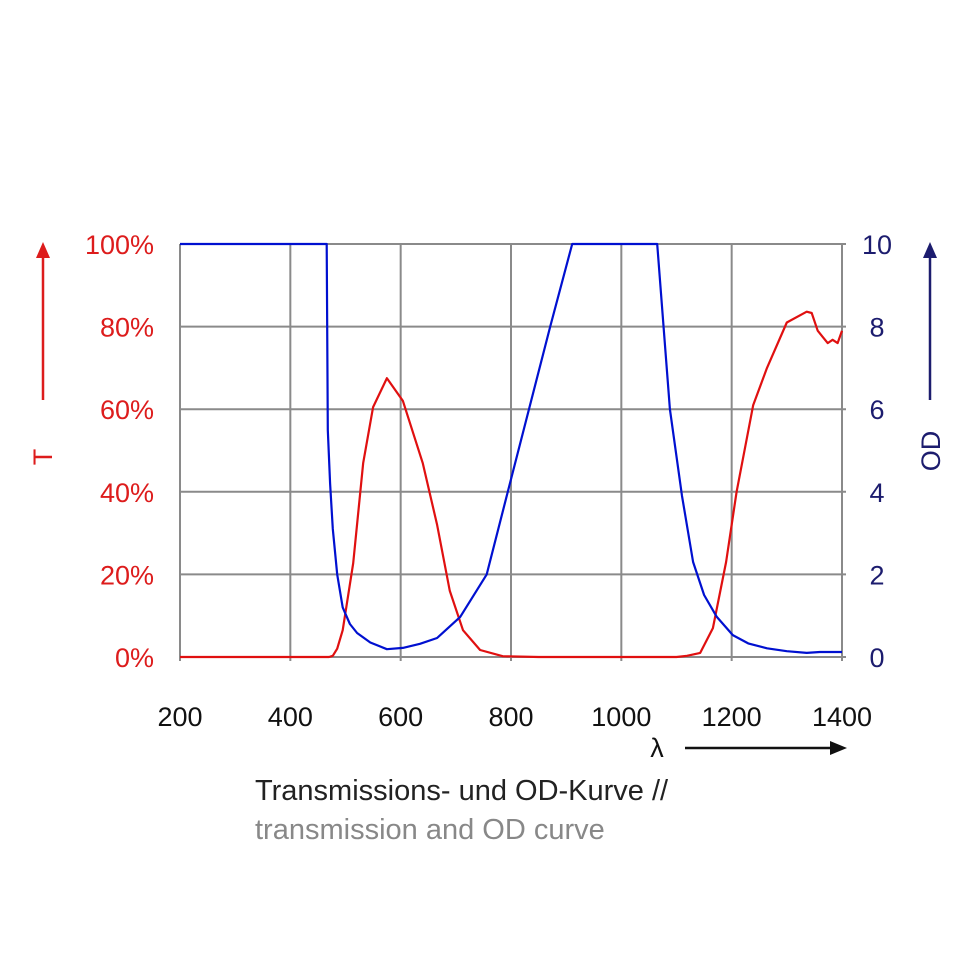  I want to click on y-tick-label-left: 100%, so click(119, 245).